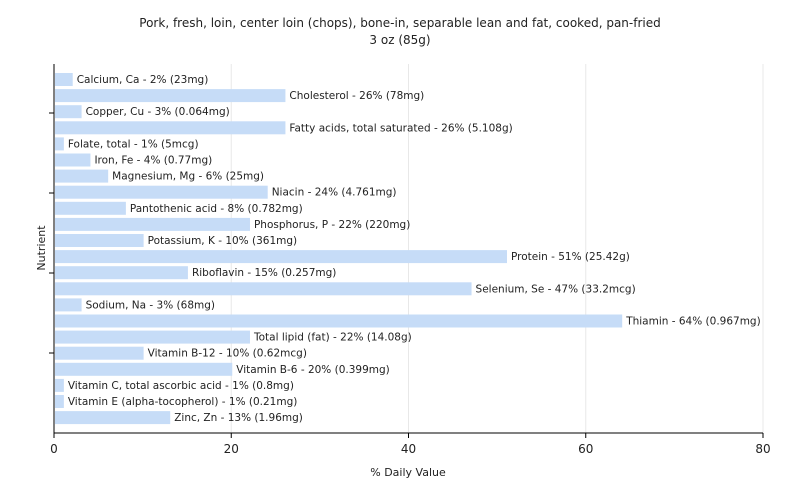 This screenshot has height=500, width=800. What do you see at coordinates (158, 112) in the screenshot?
I see `bar-label-3: Copper, Cu - 3% (0.064mg)` at bounding box center [158, 112].